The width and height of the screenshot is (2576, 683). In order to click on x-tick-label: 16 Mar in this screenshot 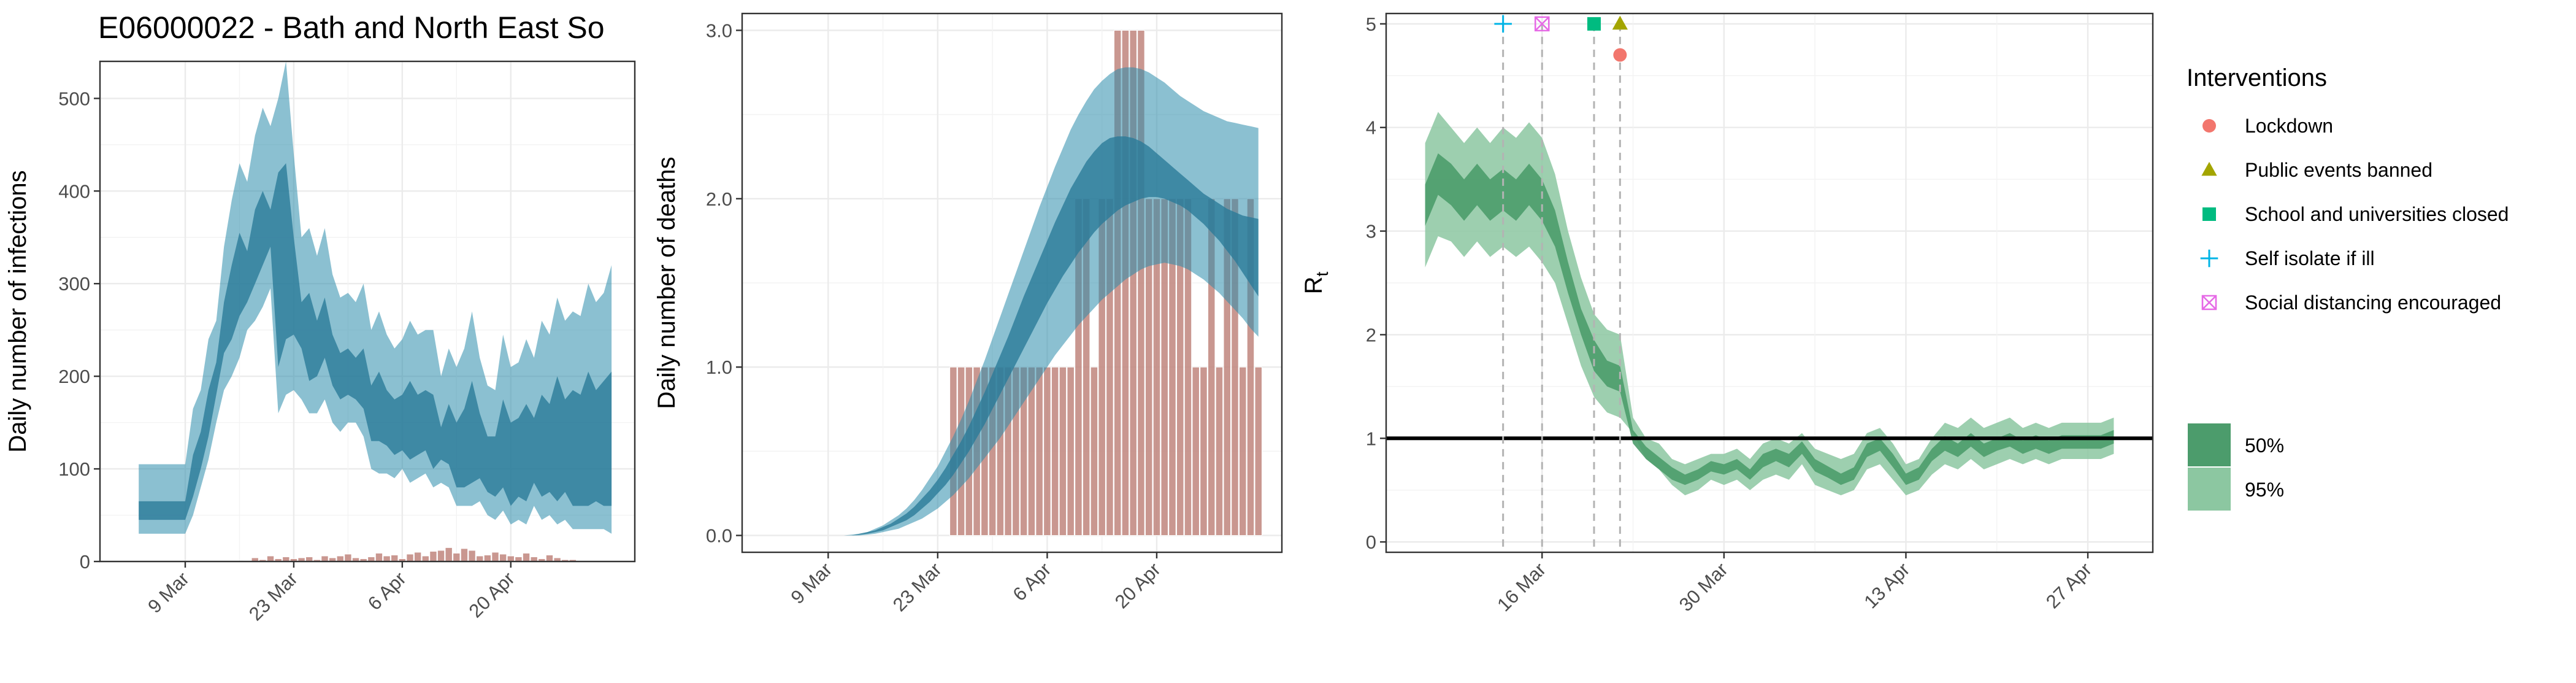, I will do `click(1521, 586)`.